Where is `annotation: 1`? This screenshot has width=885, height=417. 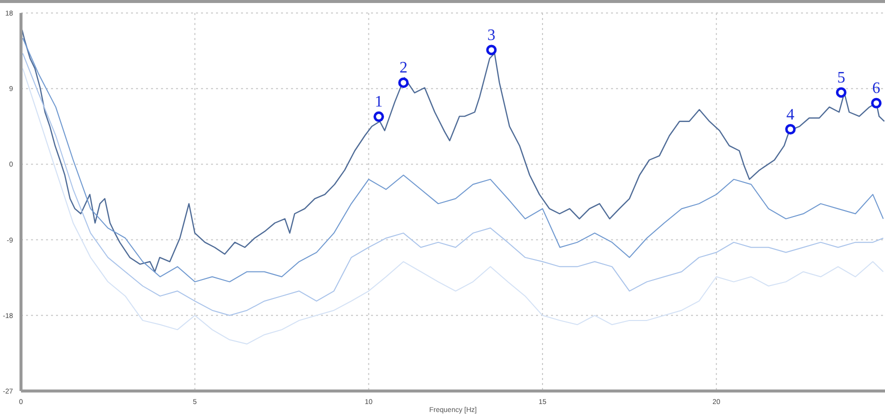
annotation: 1 is located at coordinates (378, 102).